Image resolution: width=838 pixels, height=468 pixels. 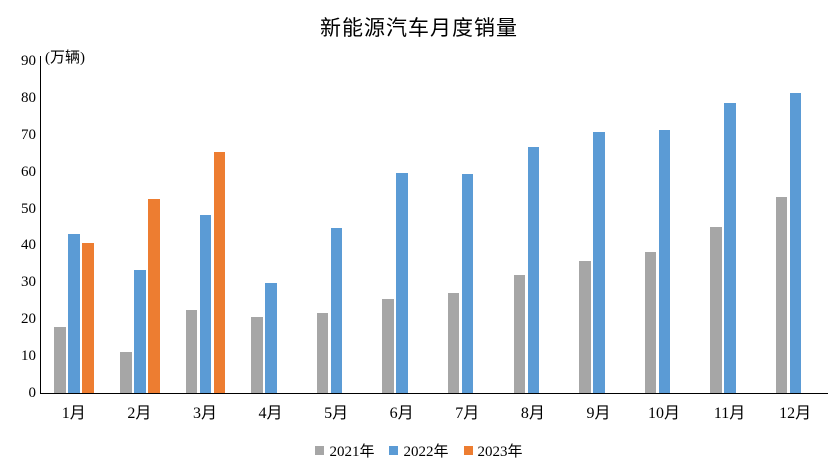 What do you see at coordinates (336, 310) in the screenshot?
I see `bar-2022年-5月` at bounding box center [336, 310].